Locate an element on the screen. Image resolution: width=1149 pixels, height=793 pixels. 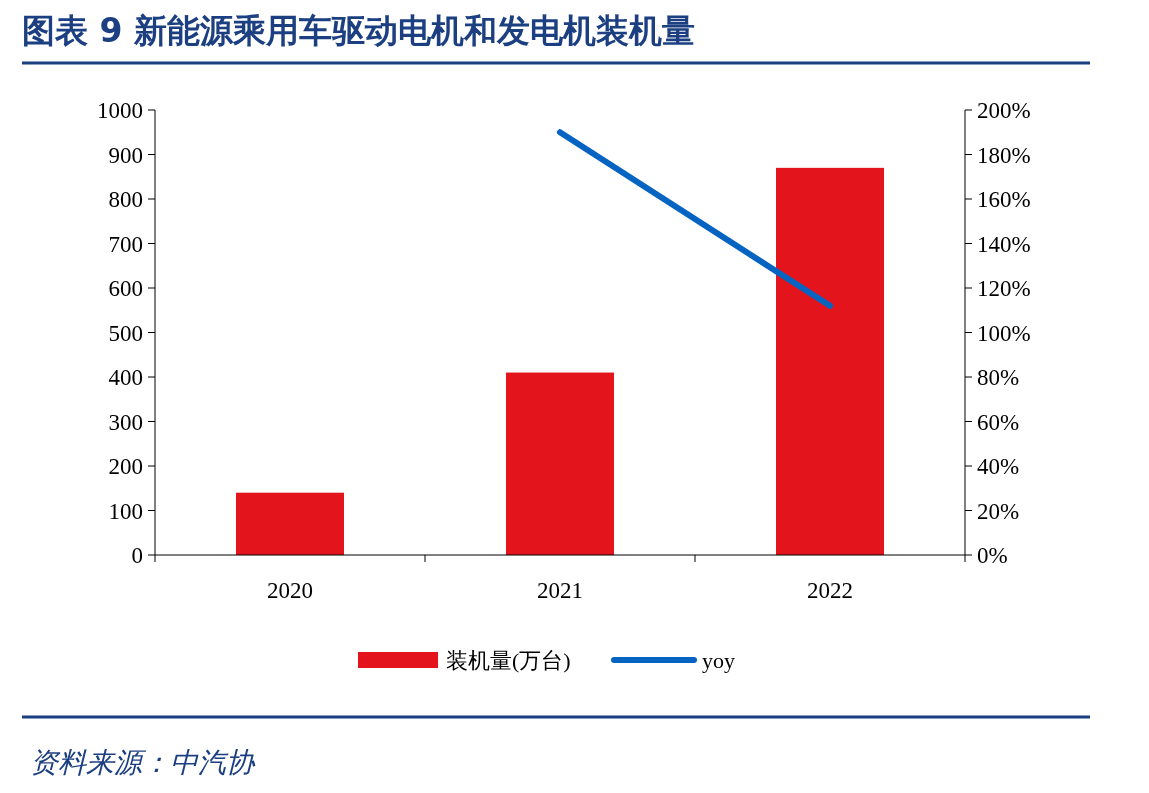
y2-tick-label: 100% is located at coordinates (1004, 333).